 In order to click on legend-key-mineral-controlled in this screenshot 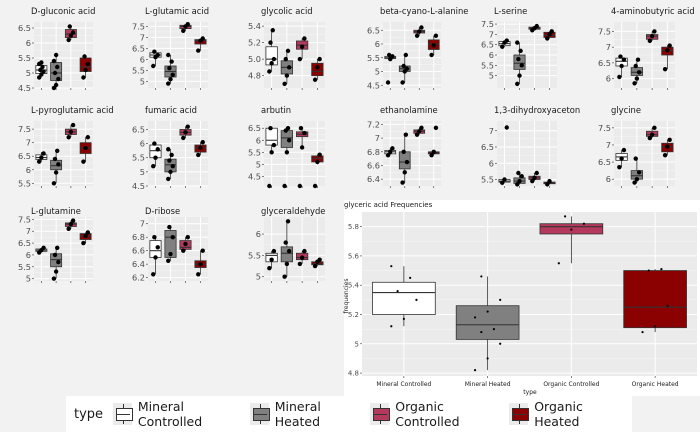, I will do `click(123, 414)`.